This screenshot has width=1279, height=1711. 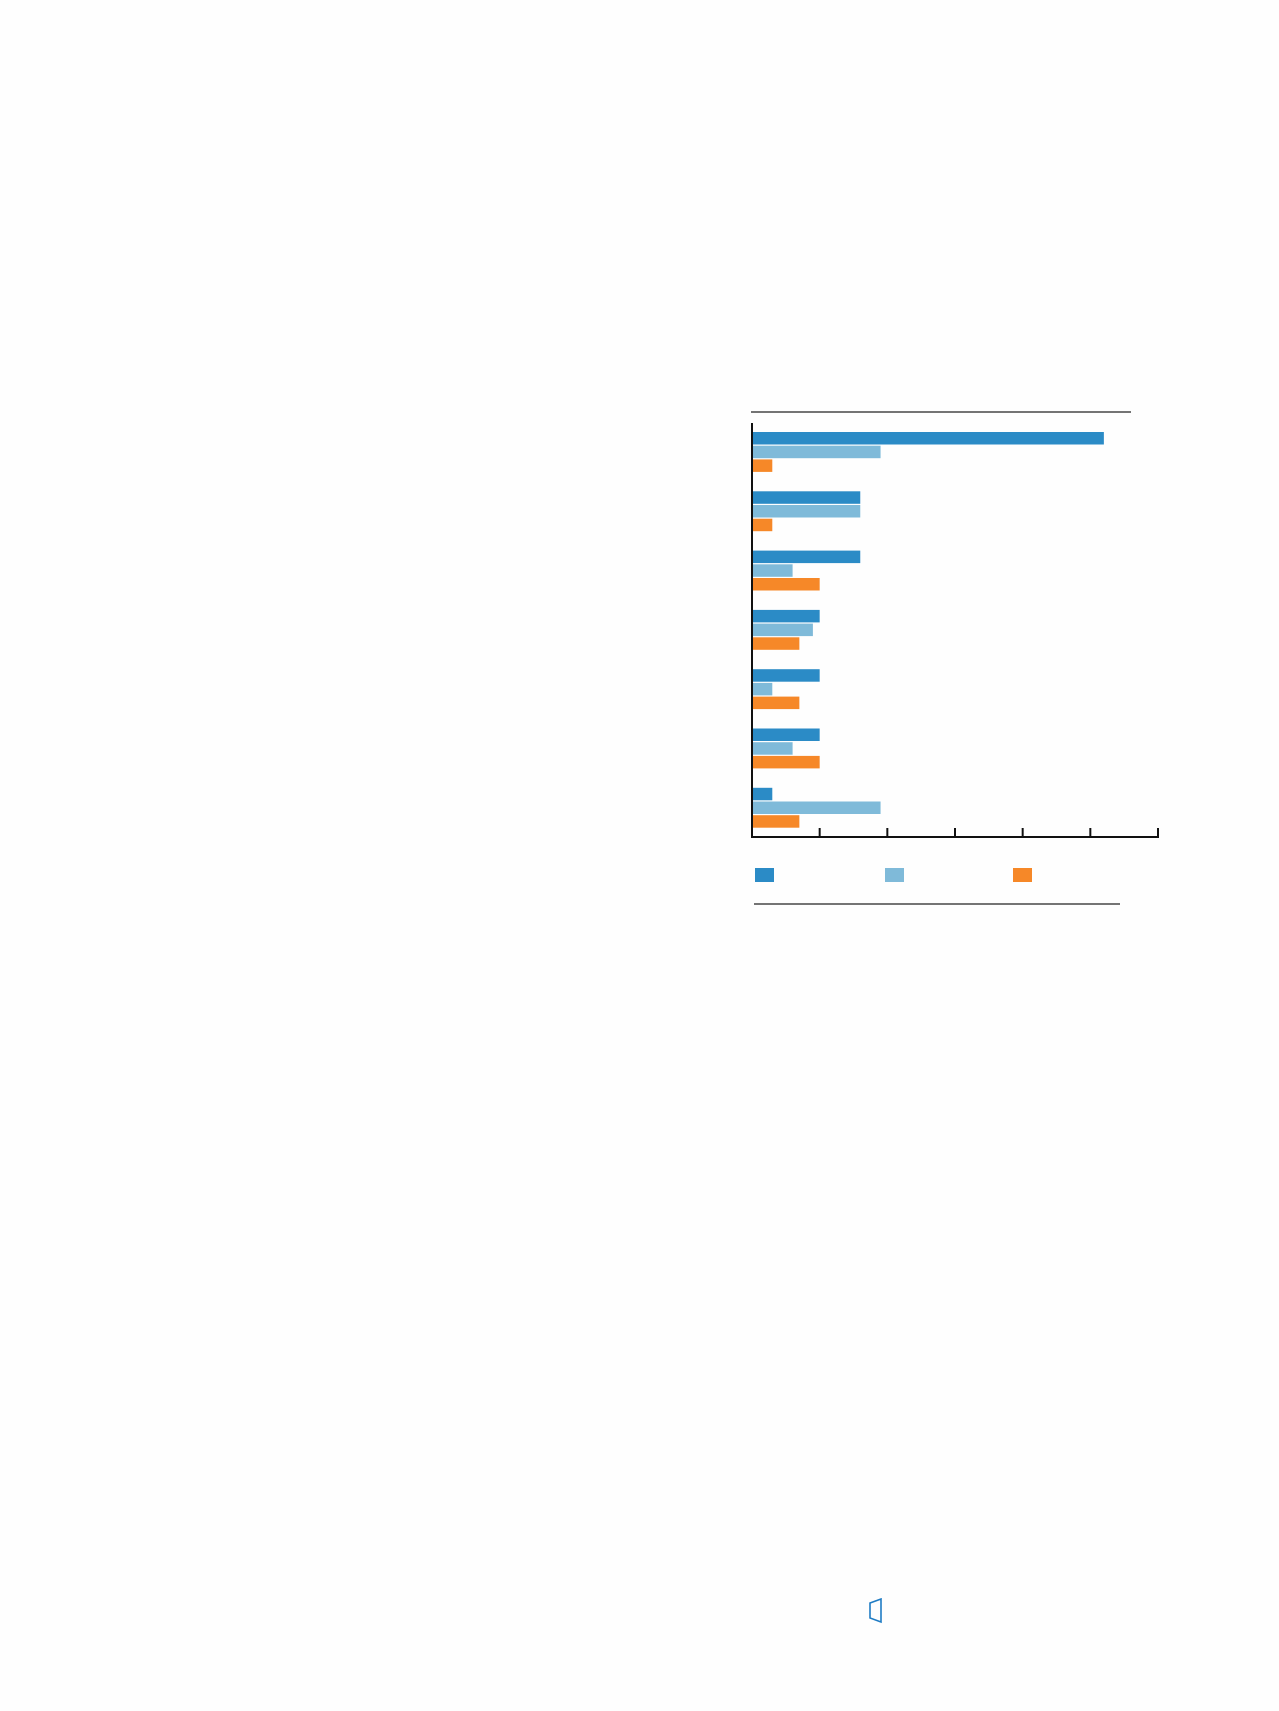 I want to click on bar-group5-series3, so click(x=776, y=703).